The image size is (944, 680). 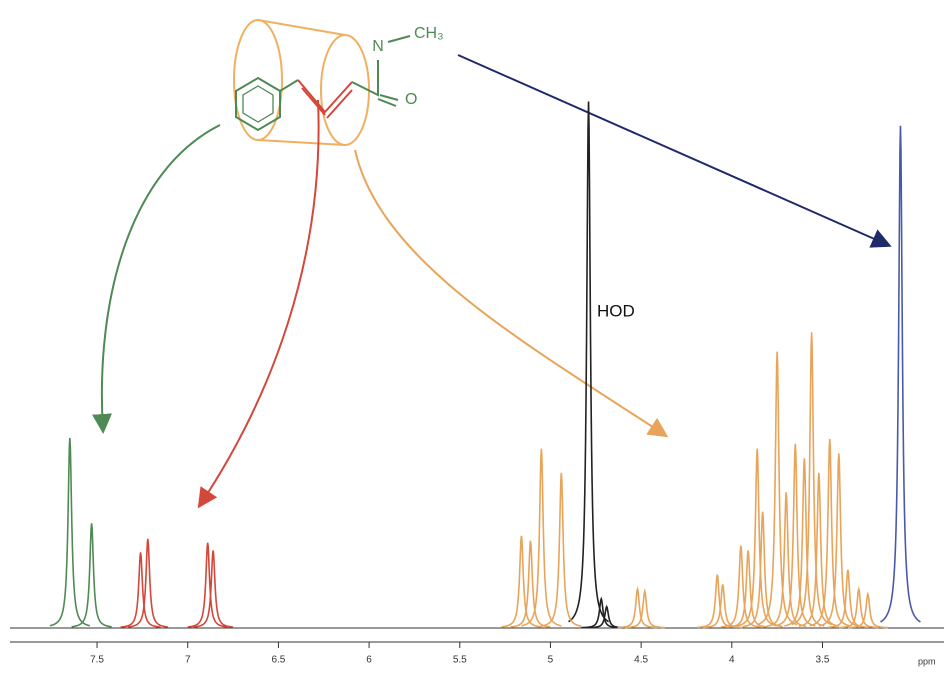 I want to click on benzene-inner, so click(x=258, y=104).